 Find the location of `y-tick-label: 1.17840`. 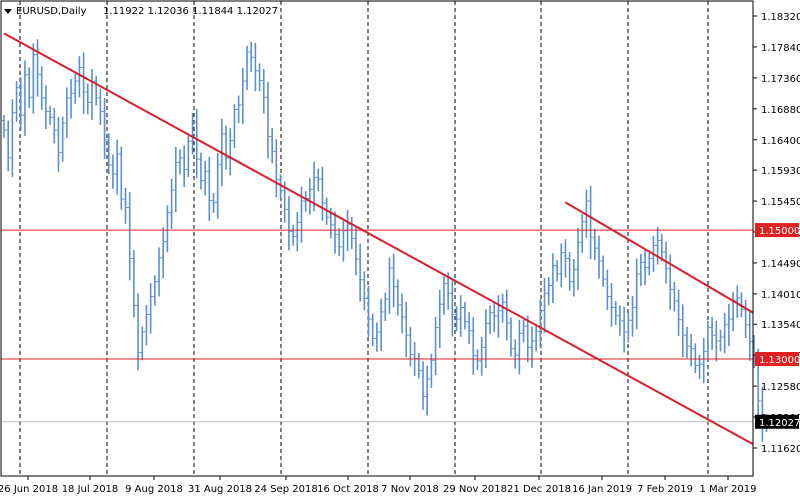

y-tick-label: 1.17840 is located at coordinates (780, 48).